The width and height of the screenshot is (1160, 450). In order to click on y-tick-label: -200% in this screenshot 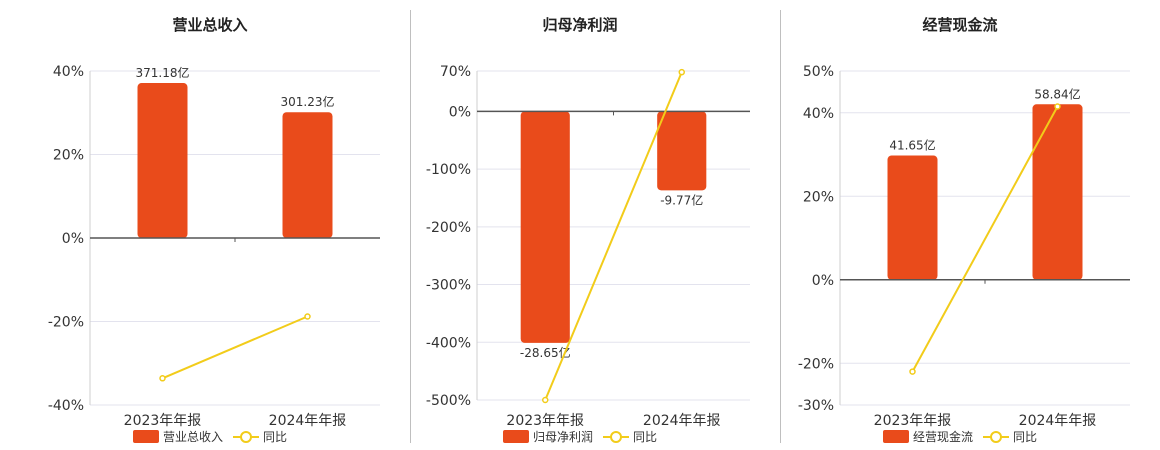, I will do `click(448, 228)`.